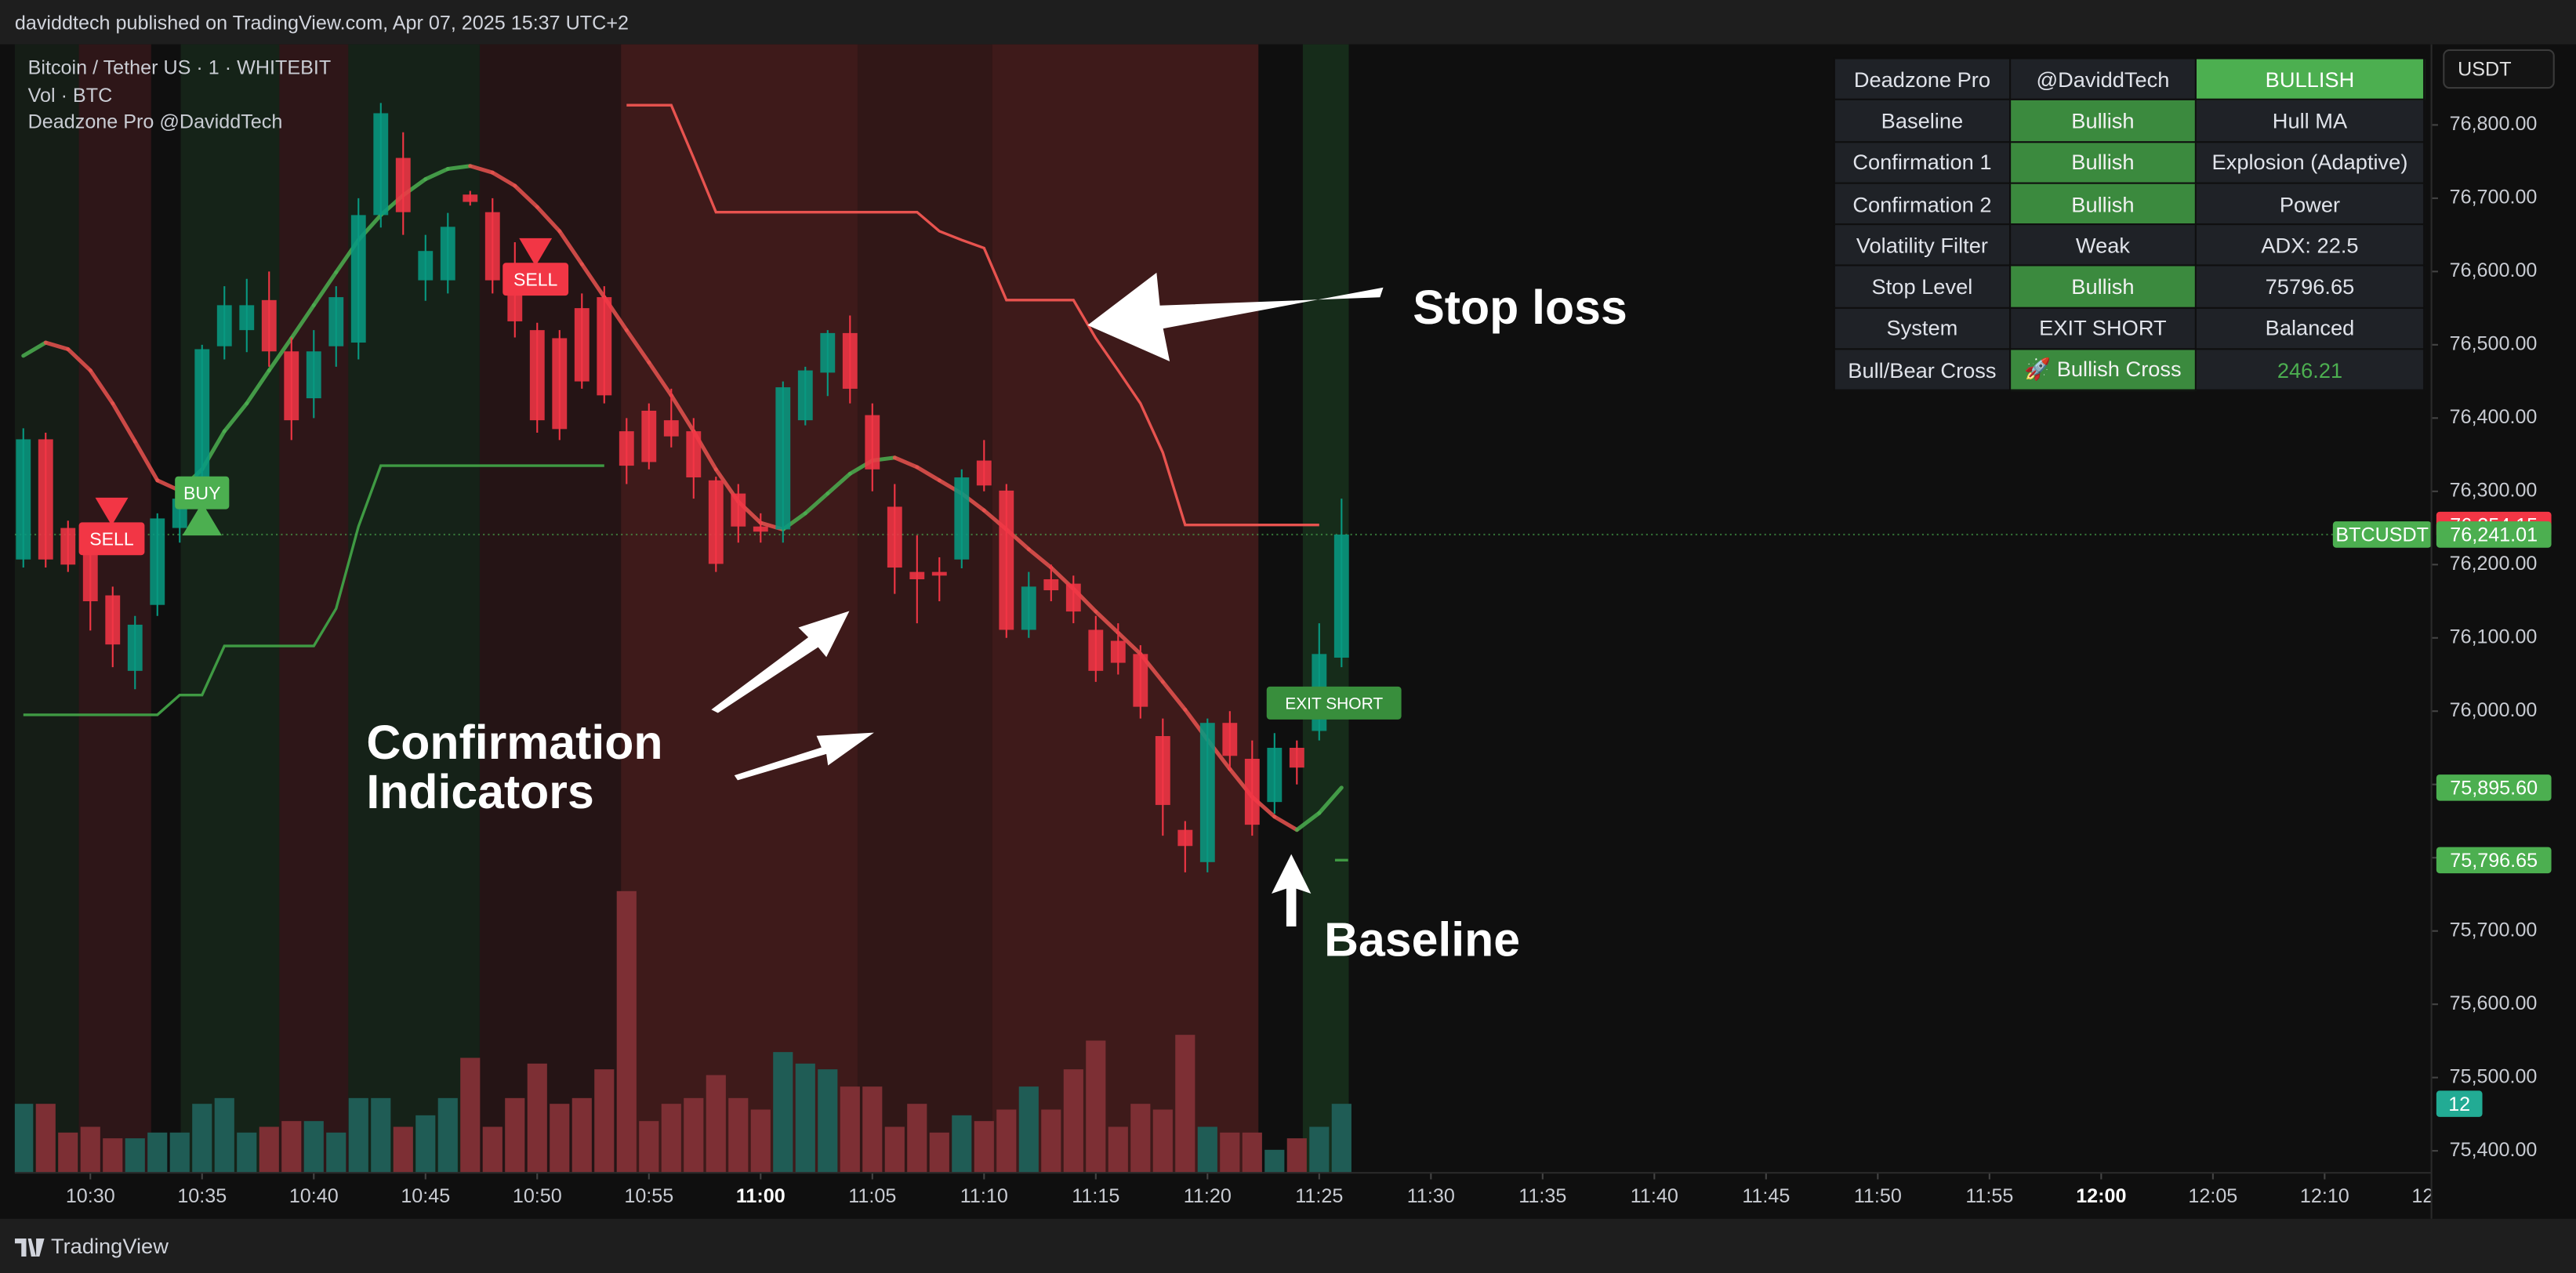 This screenshot has height=1273, width=2576. What do you see at coordinates (111, 539) in the screenshot?
I see `signal-box` at bounding box center [111, 539].